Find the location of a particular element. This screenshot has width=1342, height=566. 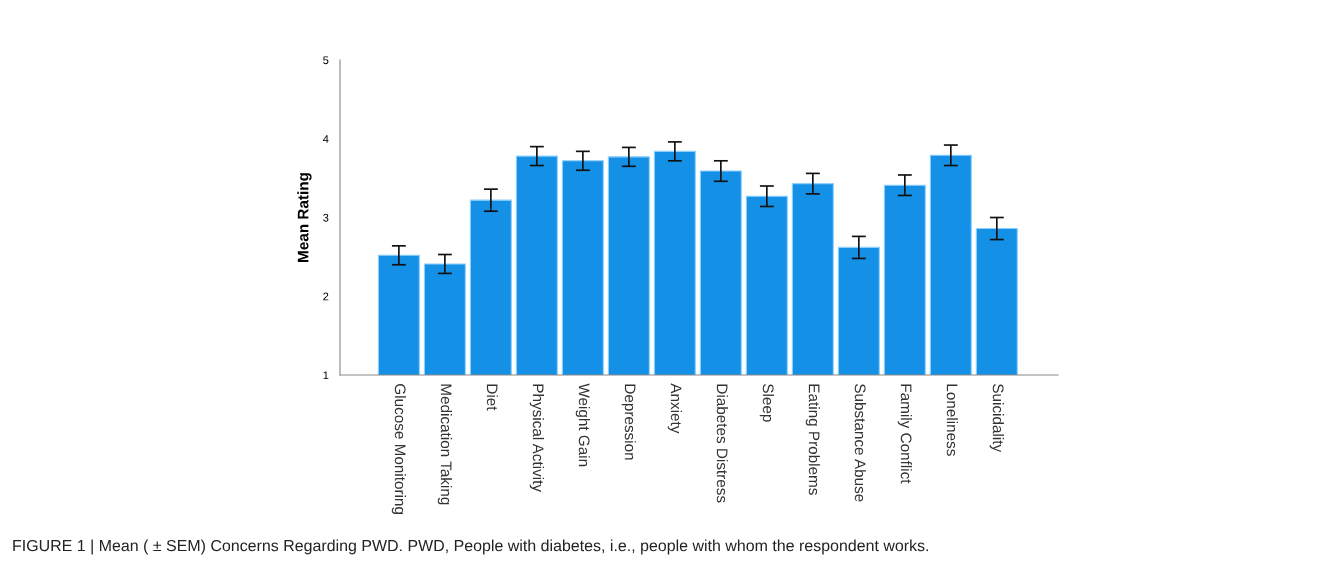

x-tick-label: Family Conflict is located at coordinates (904, 434).